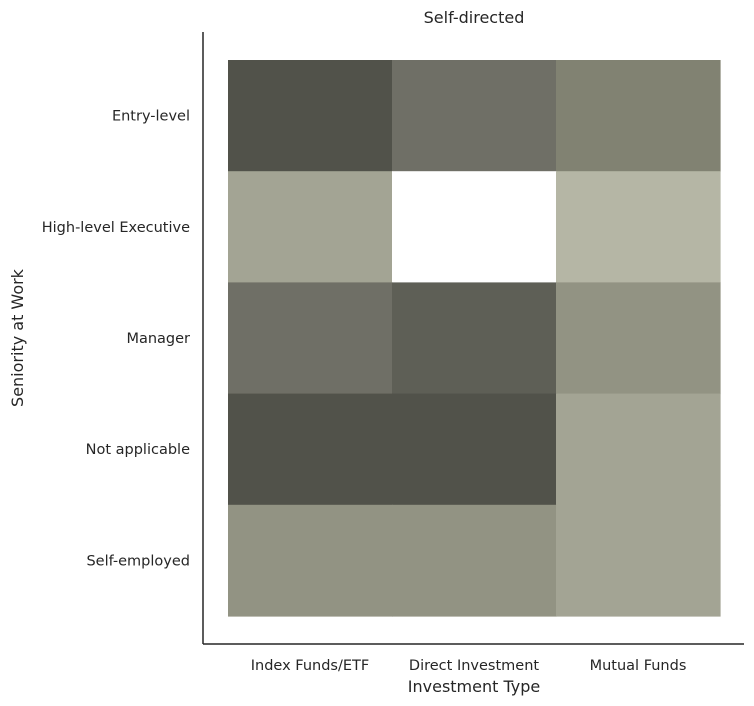  What do you see at coordinates (638, 666) in the screenshot?
I see `x-tick-label: Mutual Funds` at bounding box center [638, 666].